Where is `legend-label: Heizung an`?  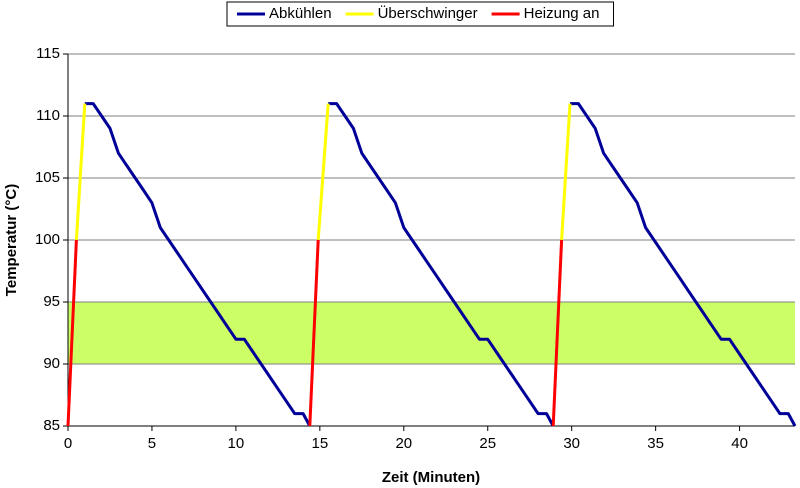
legend-label: Heizung an is located at coordinates (562, 13).